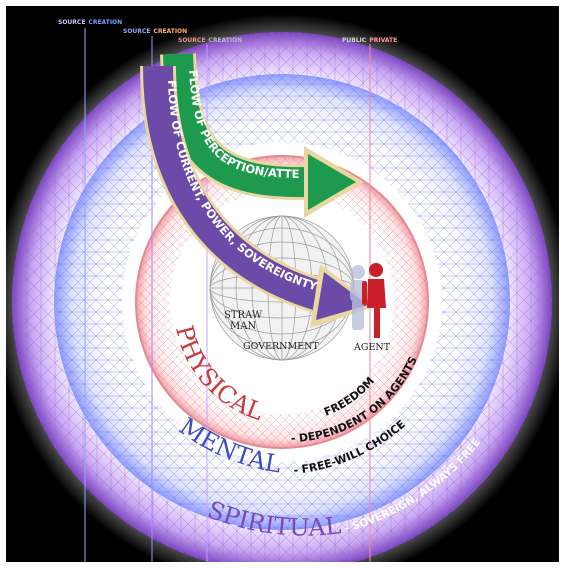  Describe the element at coordinates (90, 22) in the screenshot. I see `top-label-1: SOURCE CREATION` at that location.